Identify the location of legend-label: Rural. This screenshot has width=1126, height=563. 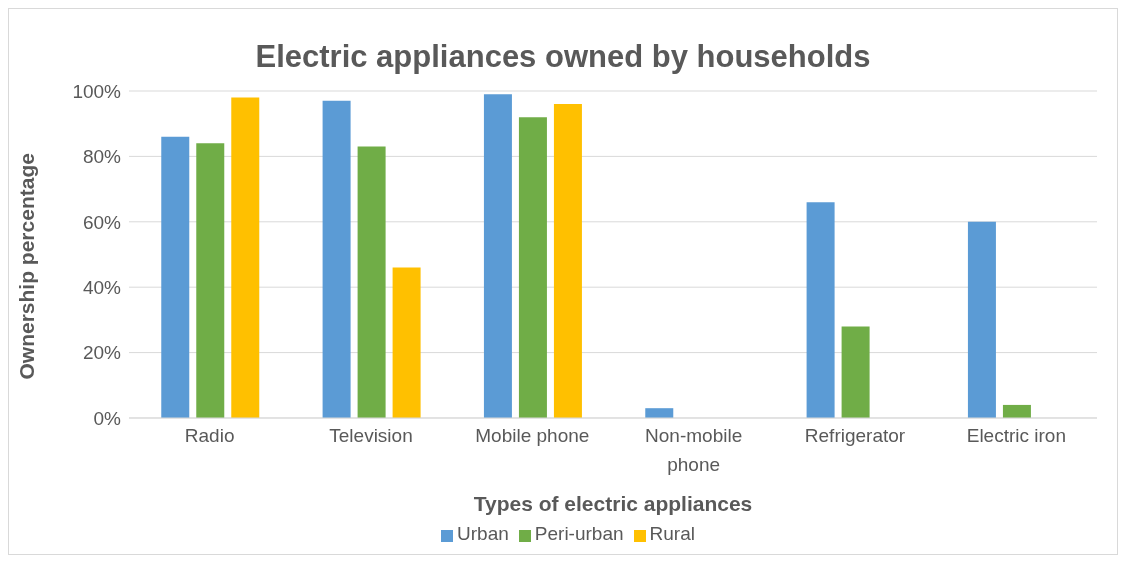
(672, 533).